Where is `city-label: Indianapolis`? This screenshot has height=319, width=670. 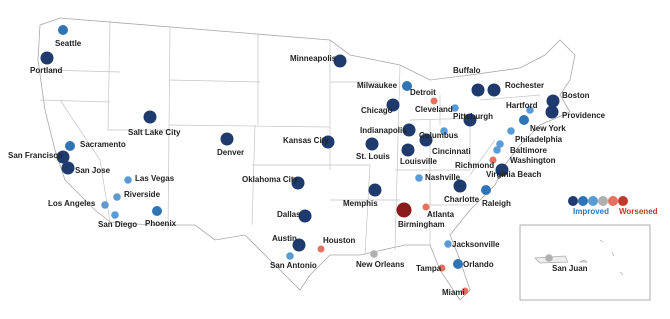
city-label: Indianapolis is located at coordinates (383, 130).